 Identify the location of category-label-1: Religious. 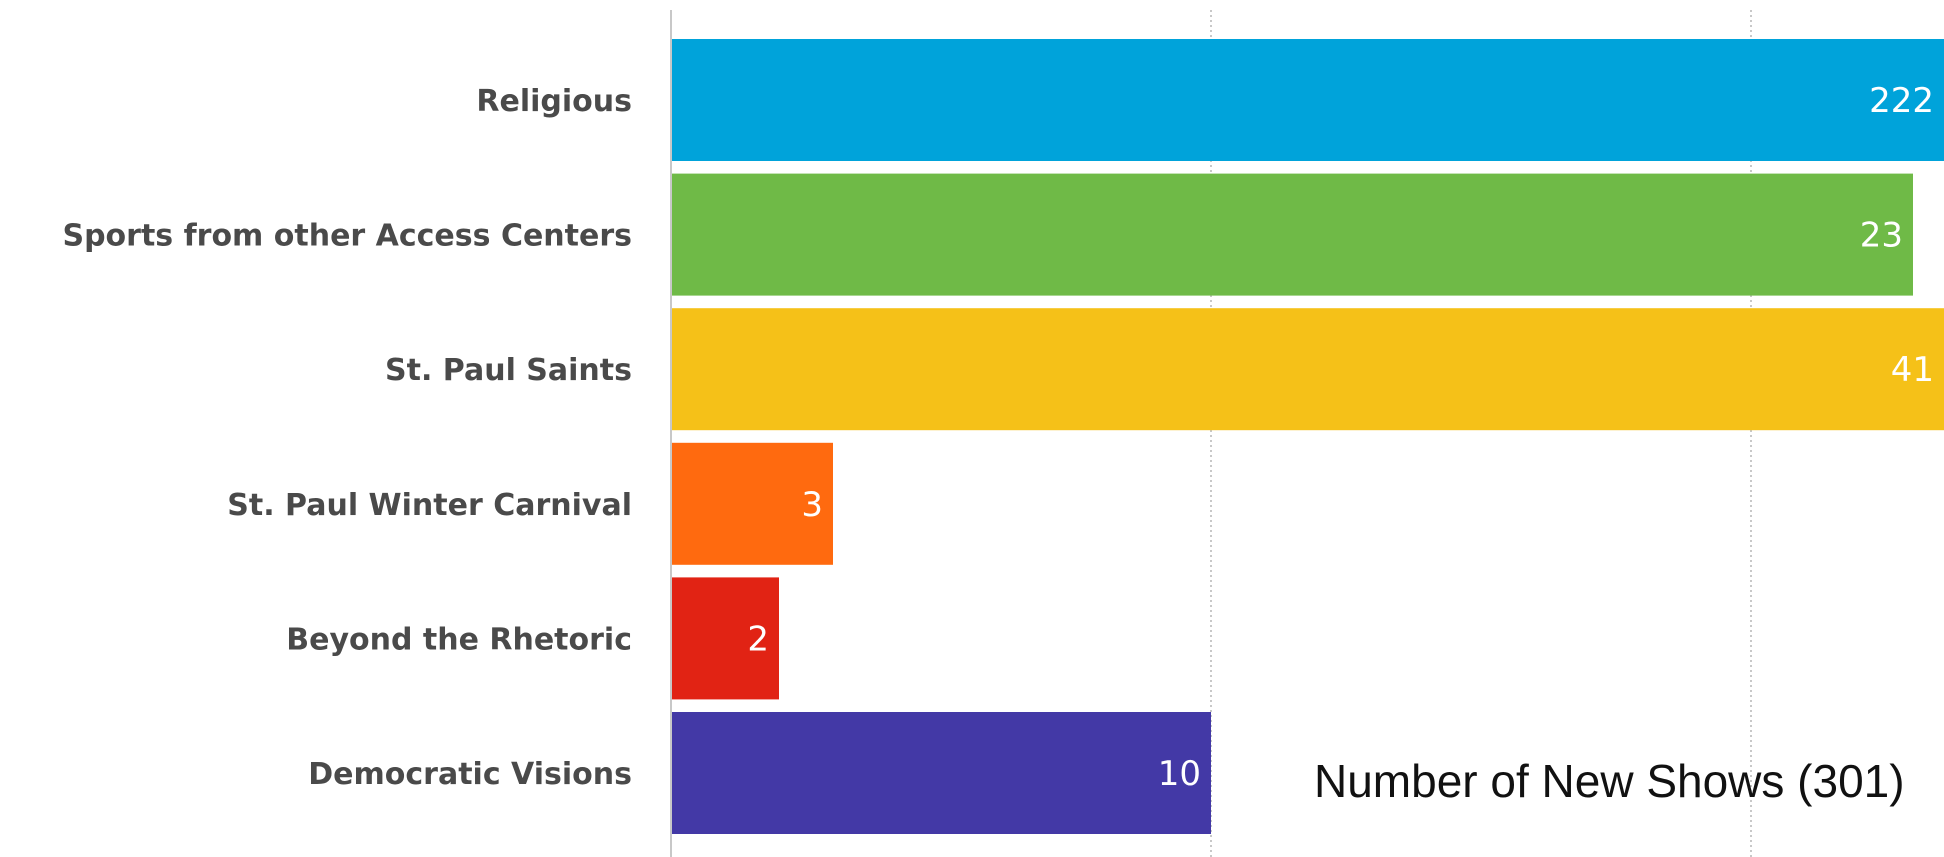
(554, 101).